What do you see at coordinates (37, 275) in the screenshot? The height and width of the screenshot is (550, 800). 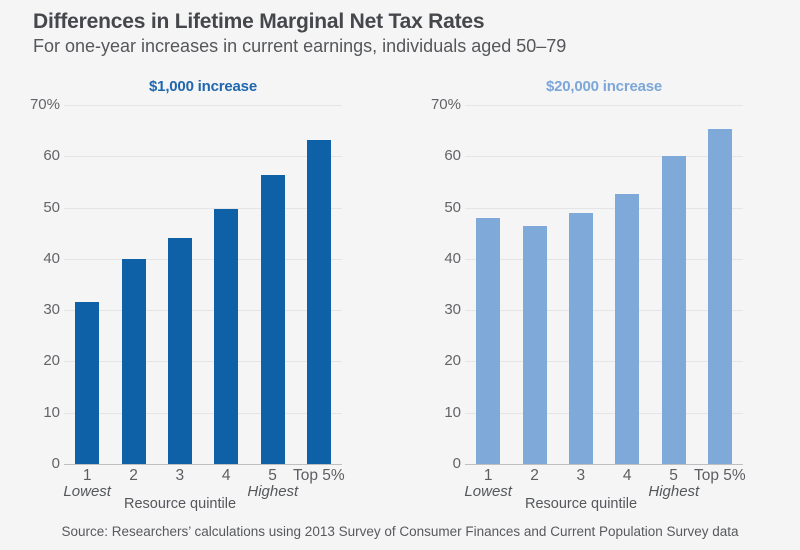 I see `left-y-axis: 0 10 20 30 40 50 60 70%` at bounding box center [37, 275].